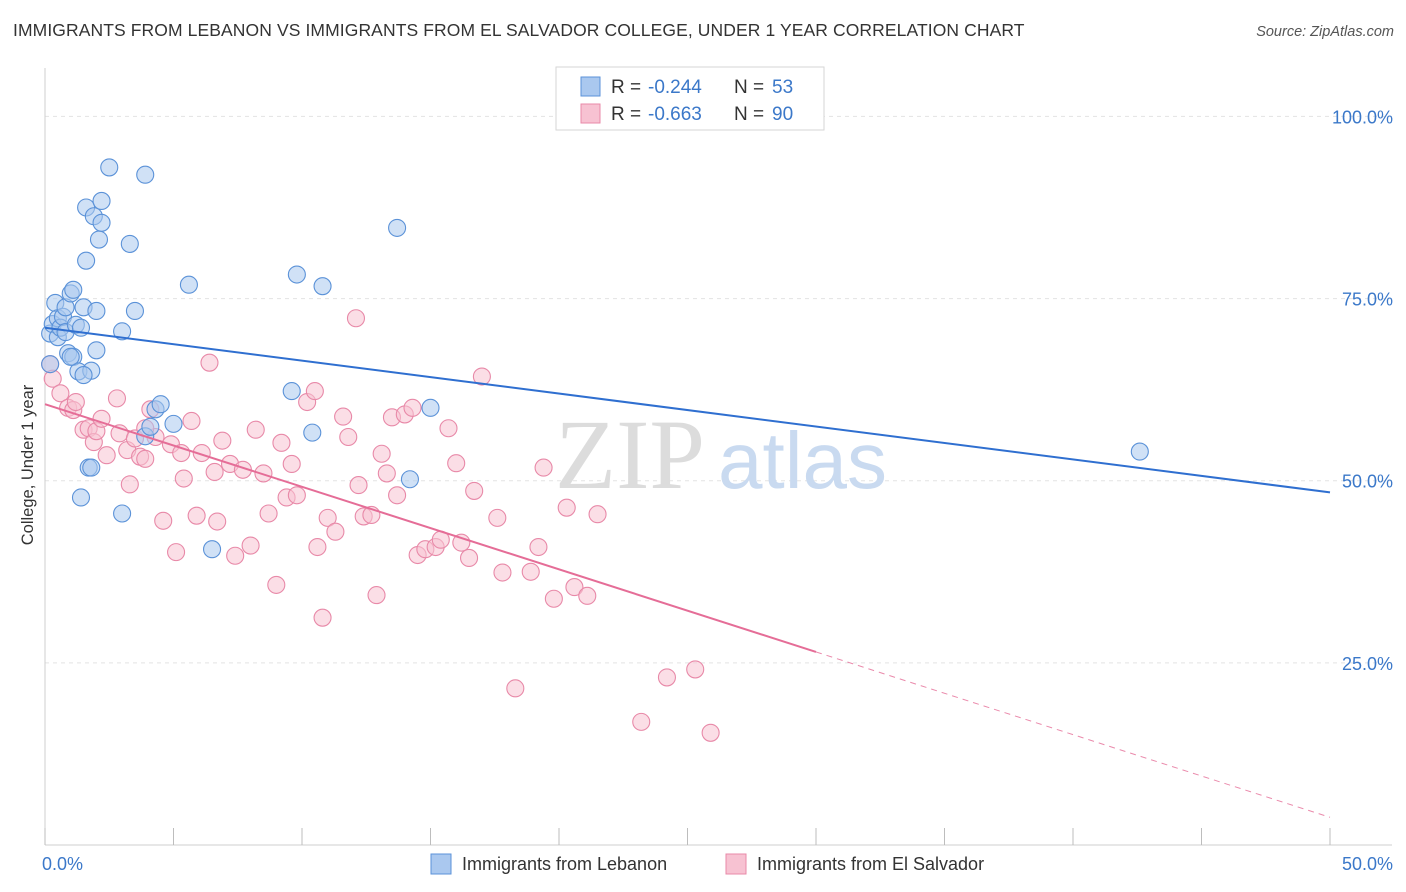 This screenshot has width=1406, height=892. Describe the element at coordinates (1367, 482) in the screenshot. I see `y-tick-label-1: 50.0%` at that location.